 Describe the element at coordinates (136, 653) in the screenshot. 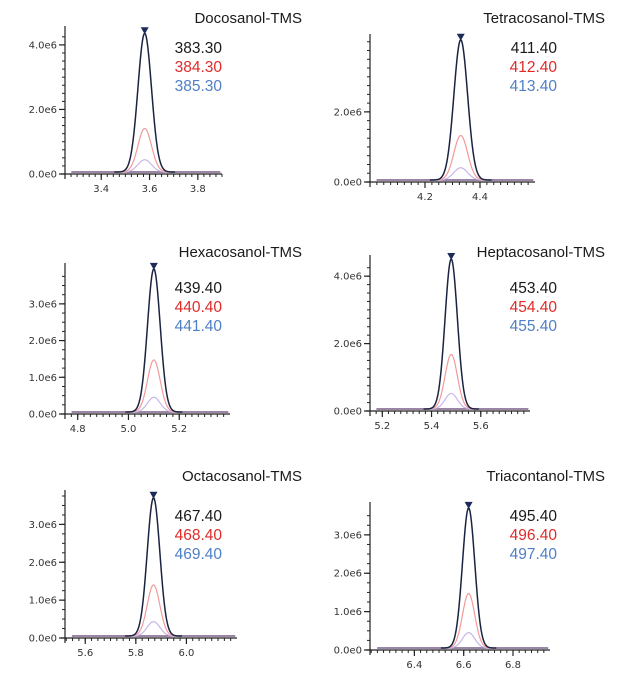

I see `x-tick-label: 5.8` at that location.